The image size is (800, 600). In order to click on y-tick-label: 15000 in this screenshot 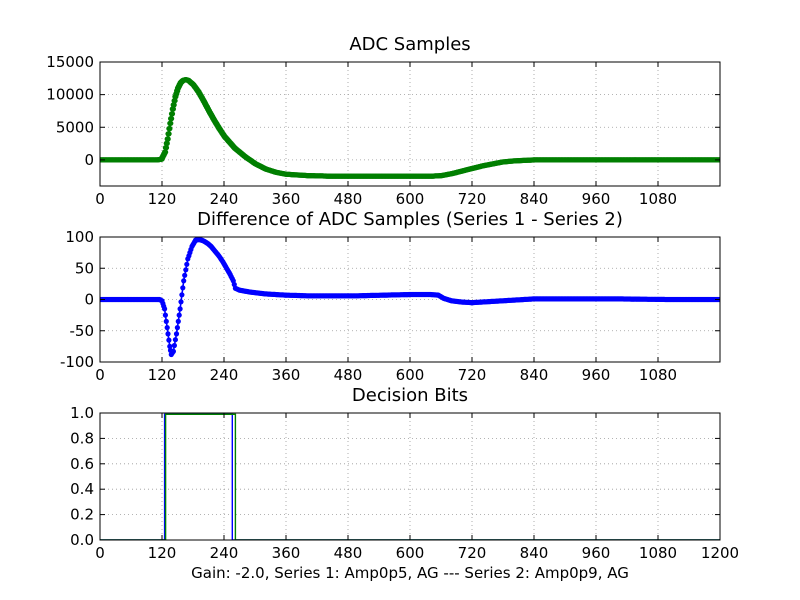, I will do `click(70, 62)`.